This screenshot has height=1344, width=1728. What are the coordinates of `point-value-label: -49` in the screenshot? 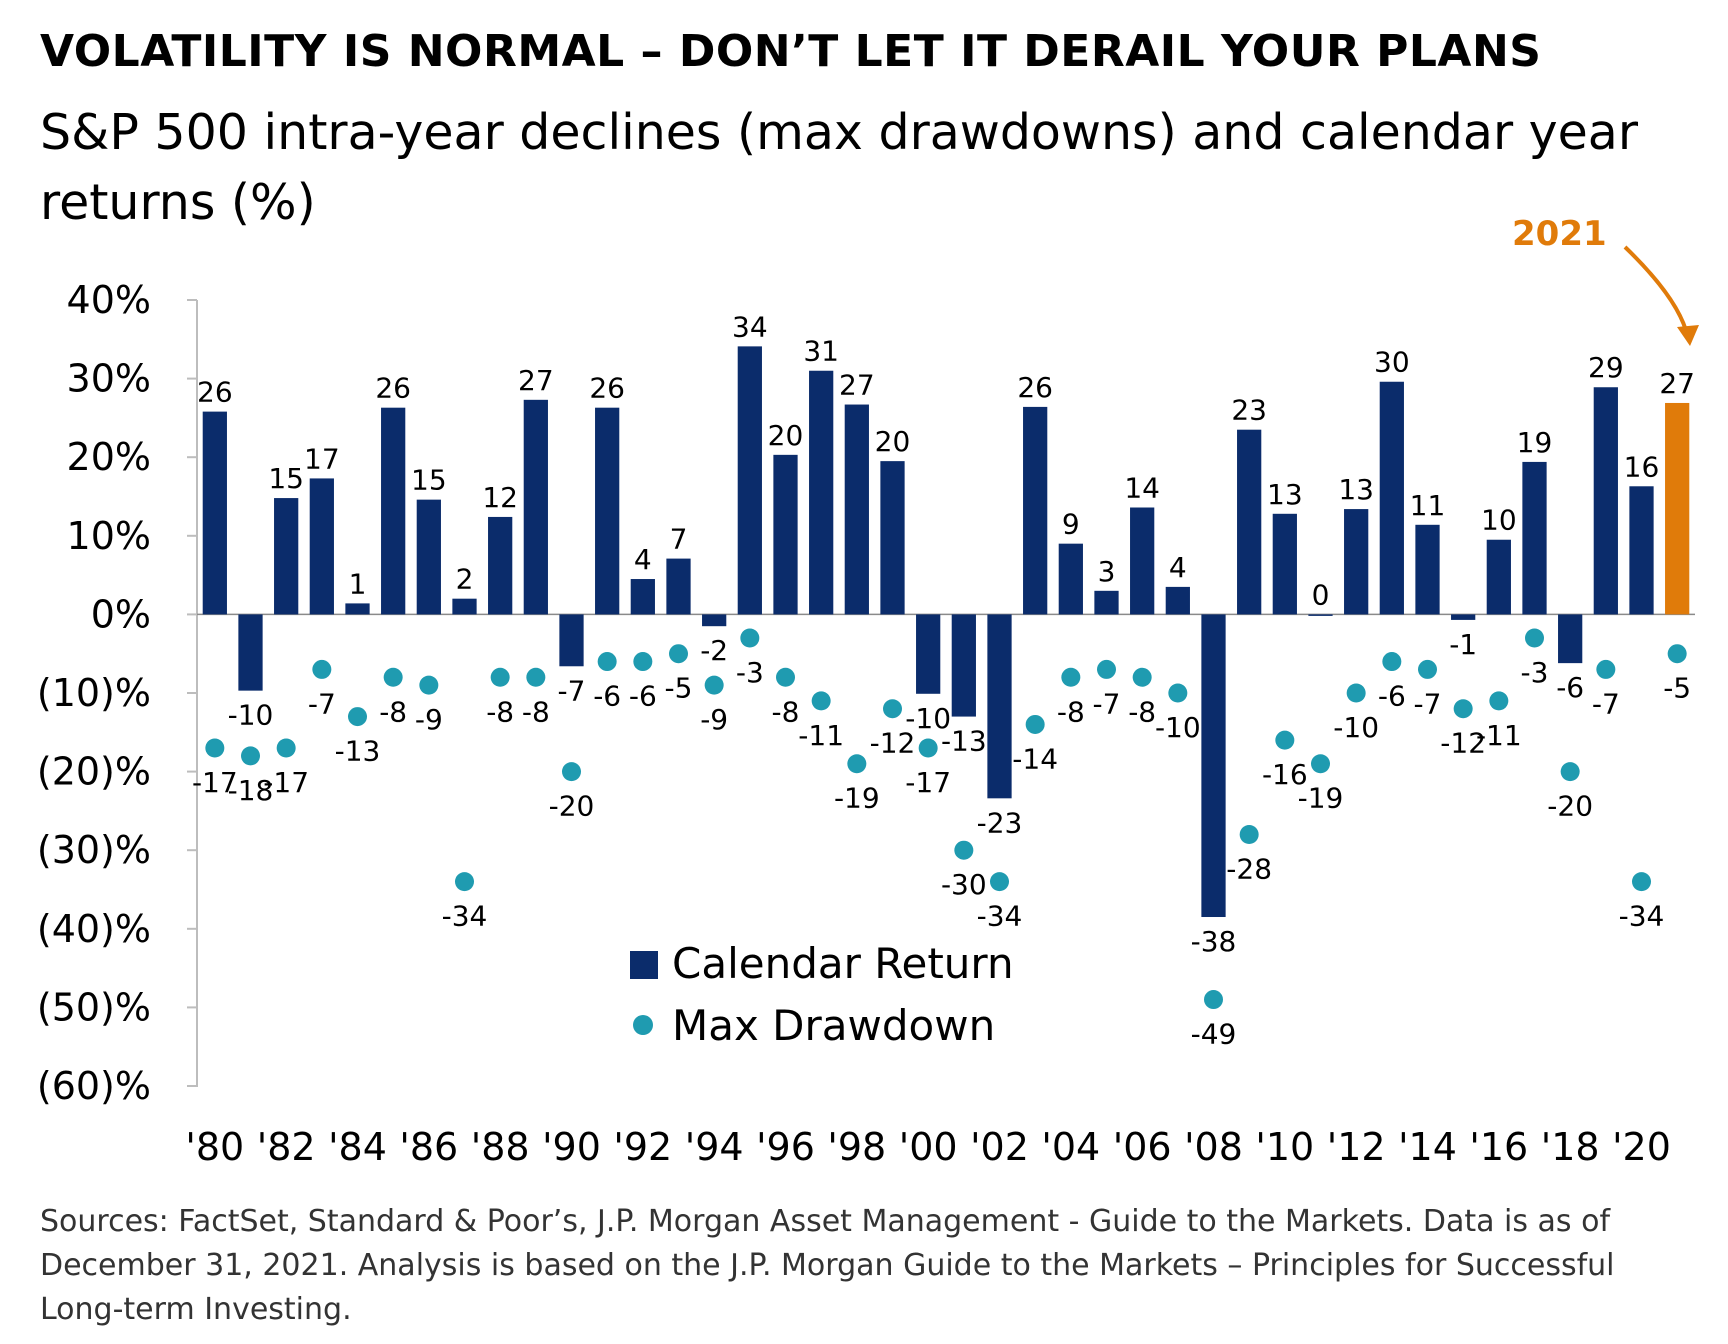 It's located at (1214, 1034).